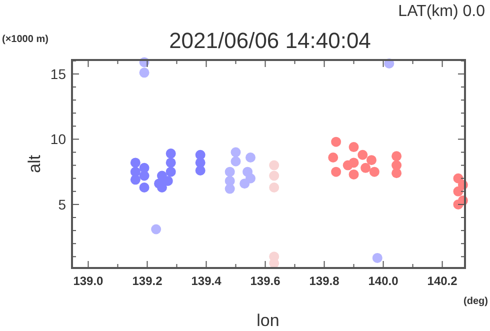 The image size is (490, 331). Describe the element at coordinates (324, 281) in the screenshot. I see `x-tick-label: 139.8` at that location.